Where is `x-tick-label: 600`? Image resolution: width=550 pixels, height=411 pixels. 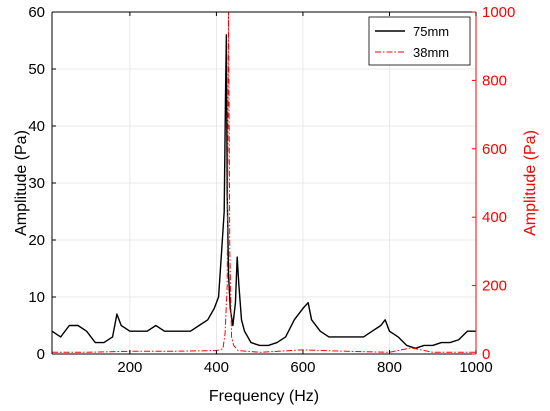
x-tick-label: 600 is located at coordinates (302, 367).